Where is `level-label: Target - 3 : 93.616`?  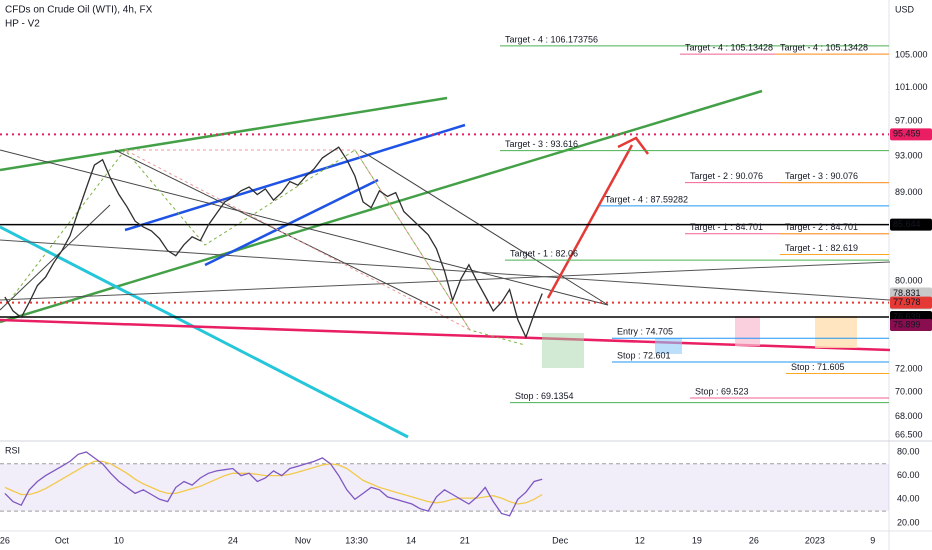 level-label: Target - 3 : 93.616 is located at coordinates (541, 144).